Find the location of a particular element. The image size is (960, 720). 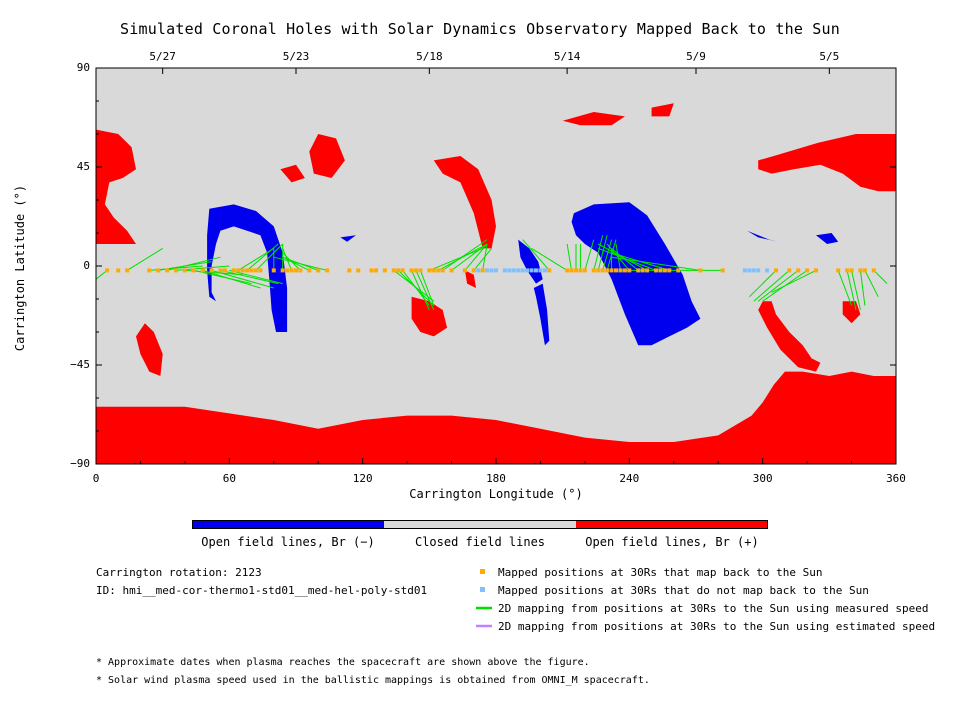

colorbar-label-positive: Open field lines, Br (+) is located at coordinates (672, 542).